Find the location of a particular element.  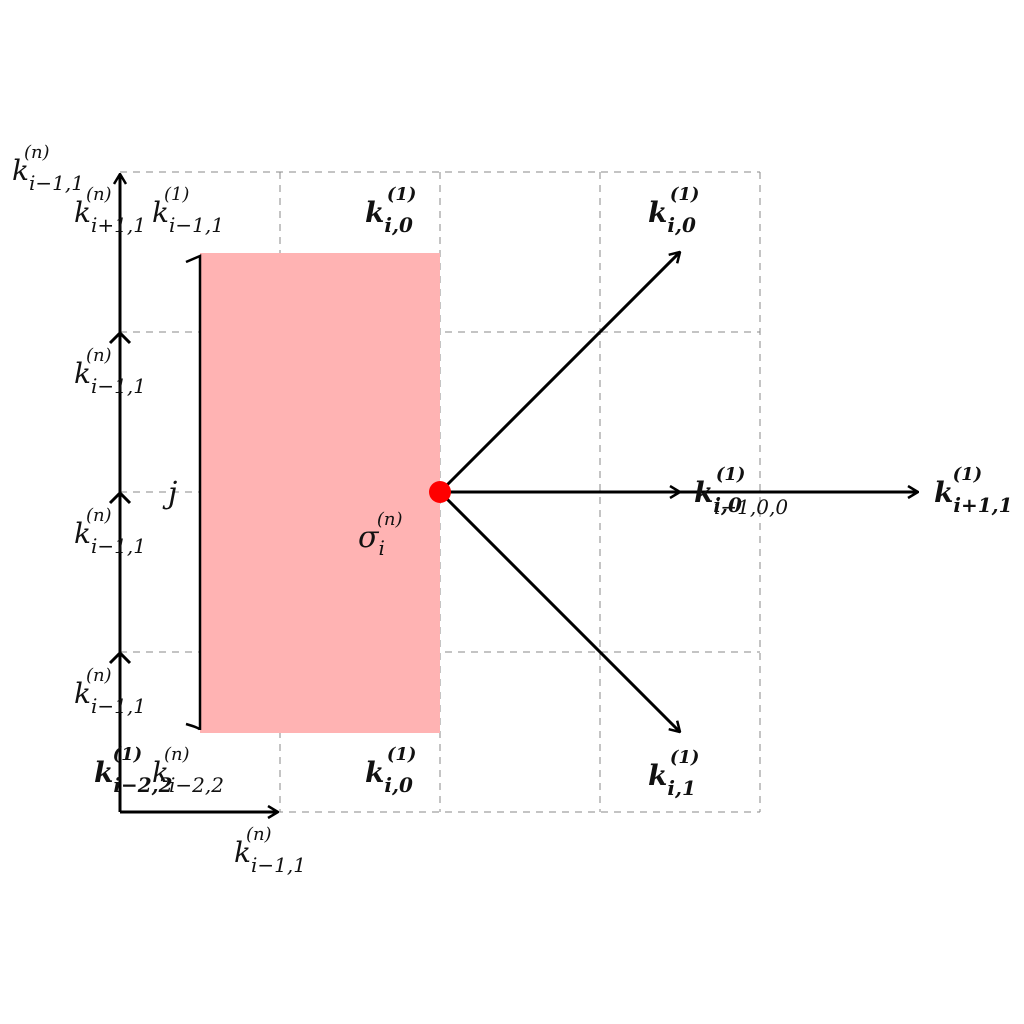

arrow-label-lower-right: ki,1(1) is located at coordinates (673, 773).